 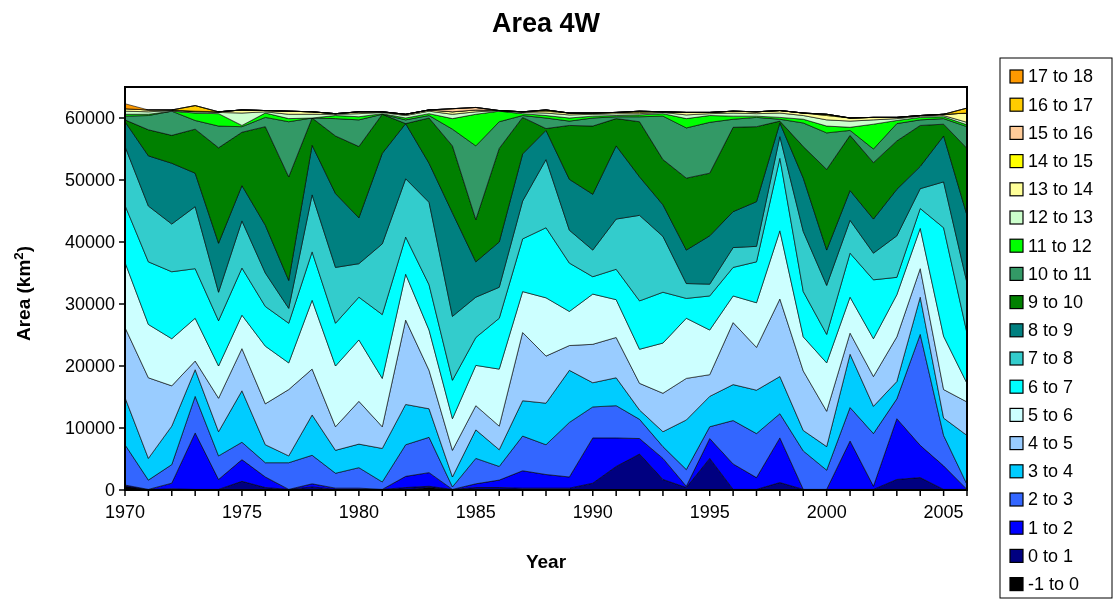 I want to click on legend-label: 1 to 2, so click(x=1051, y=527).